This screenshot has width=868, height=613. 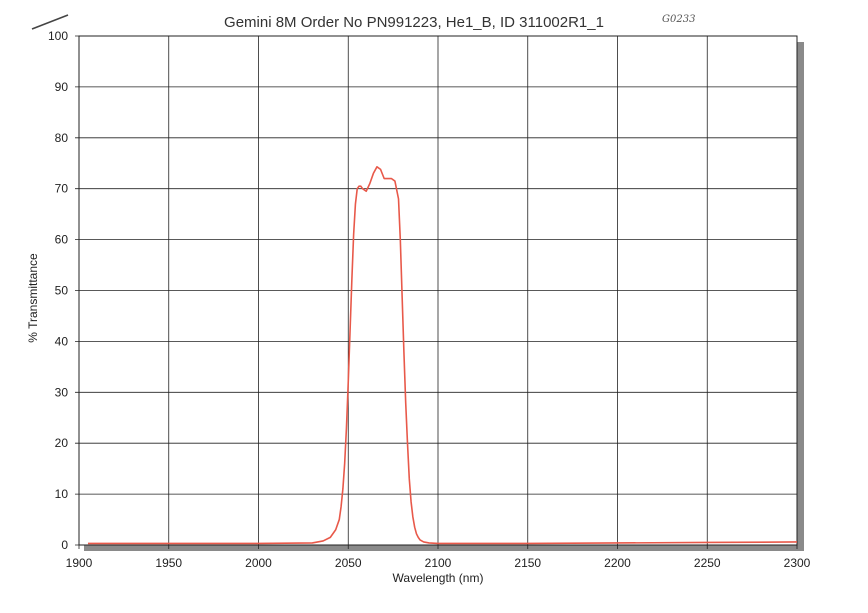 What do you see at coordinates (527, 563) in the screenshot?
I see `x-tick-label: 2150` at bounding box center [527, 563].